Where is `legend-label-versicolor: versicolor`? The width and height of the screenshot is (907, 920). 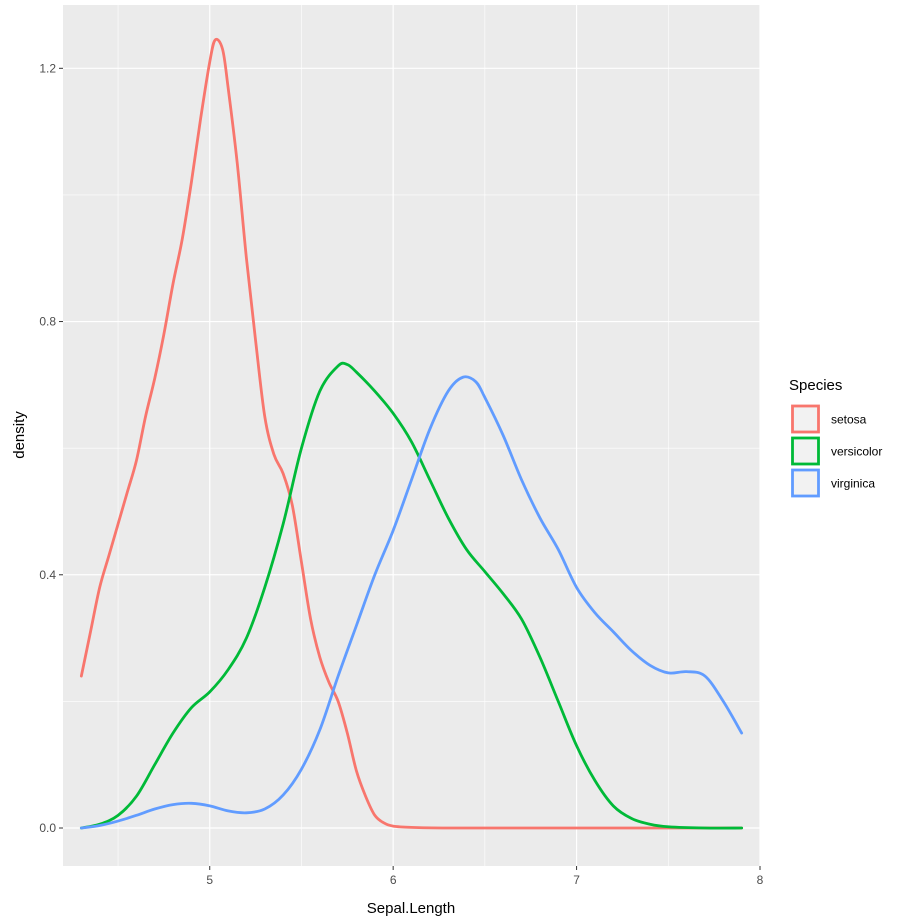 legend-label-versicolor: versicolor is located at coordinates (856, 452).